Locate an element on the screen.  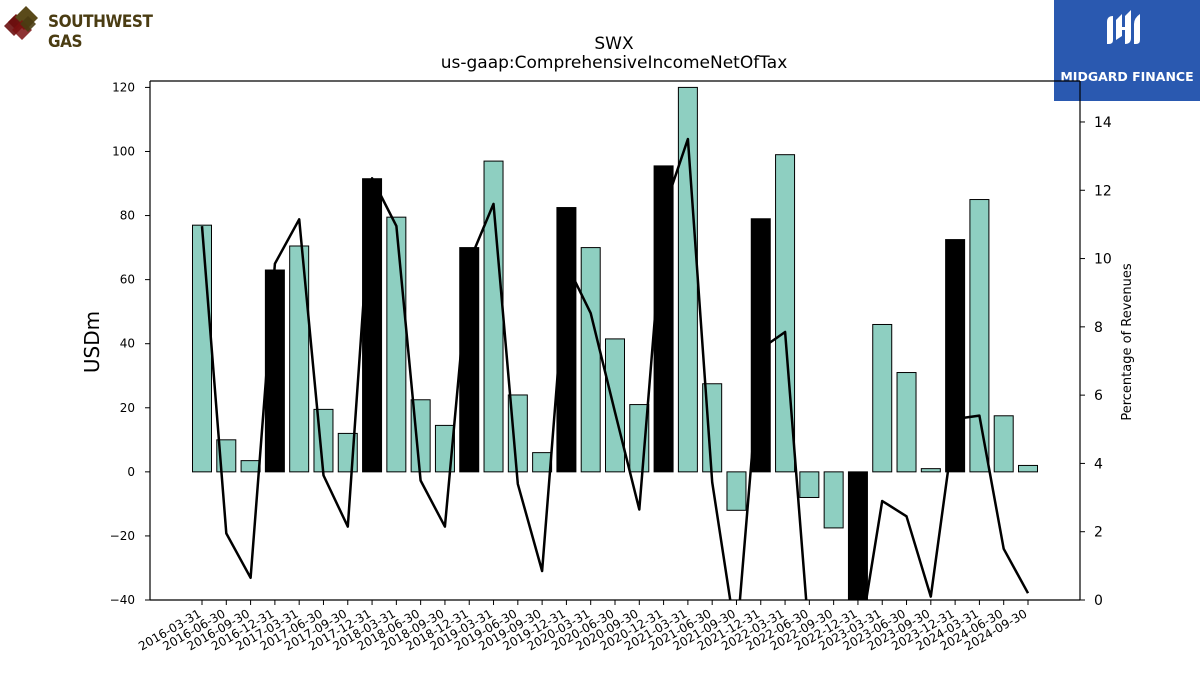
y2-tick-label: 12 is located at coordinates (1103, 191).